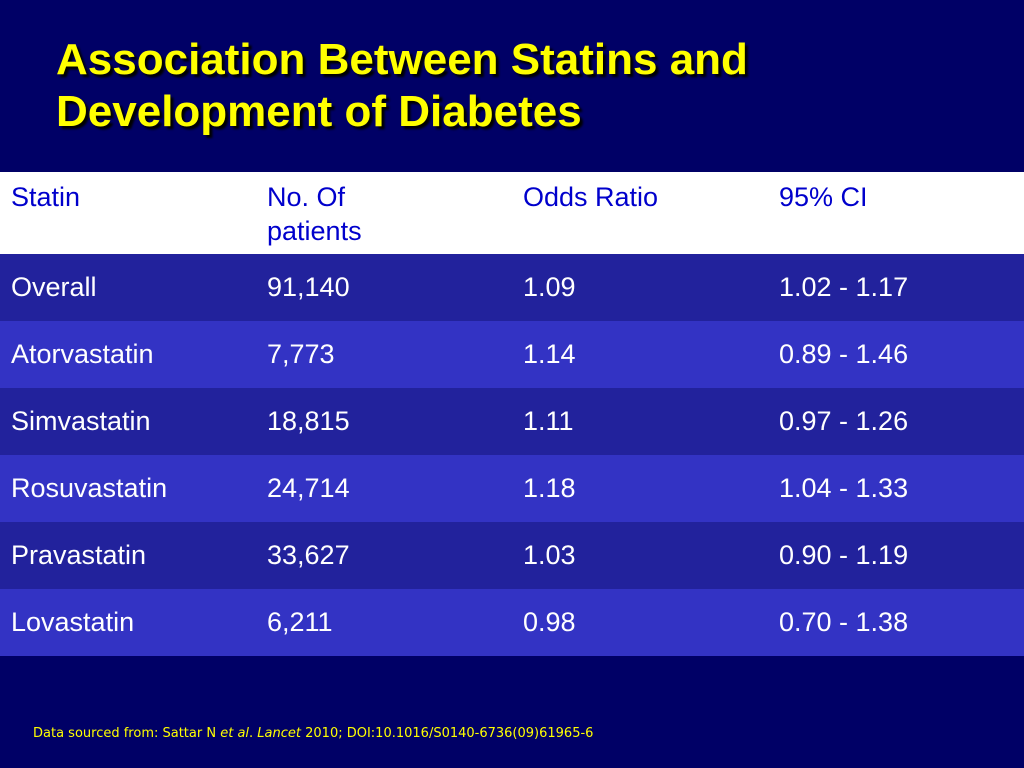 The height and width of the screenshot is (768, 1024). I want to click on cell-patients: 33,627, so click(384, 555).